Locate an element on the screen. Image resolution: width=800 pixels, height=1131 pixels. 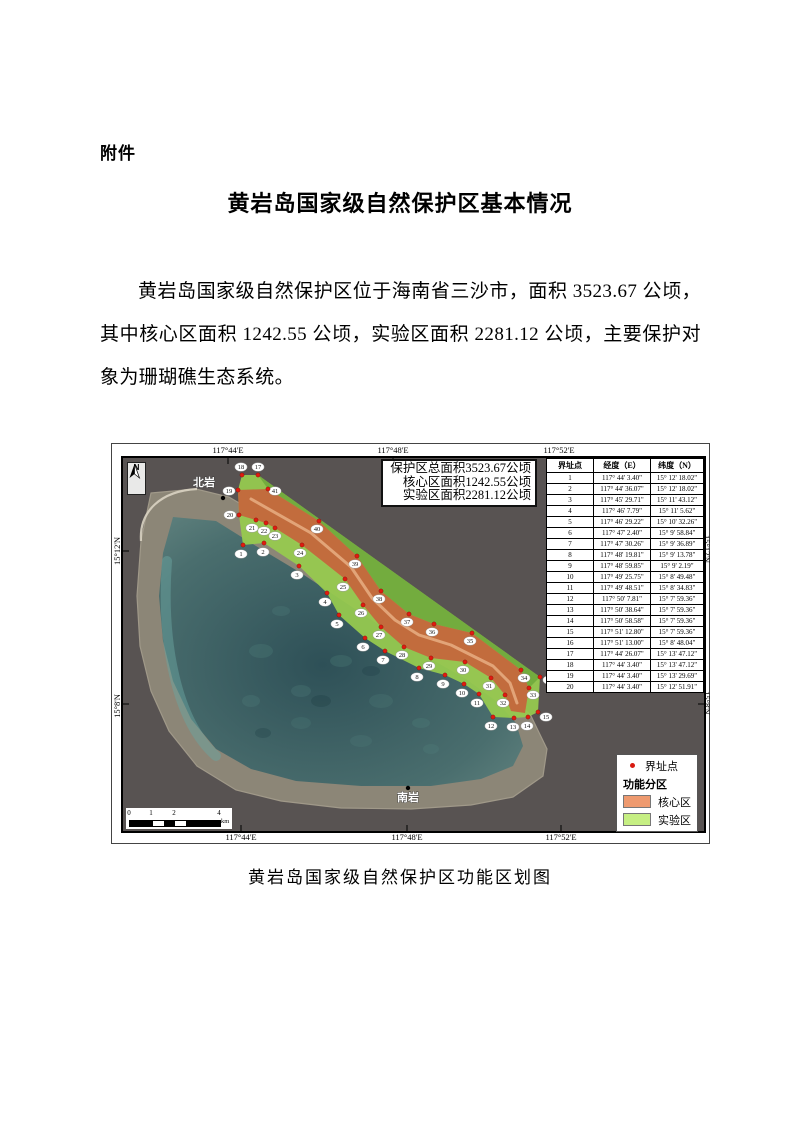
table-header: 纬度（N） is located at coordinates (677, 465).